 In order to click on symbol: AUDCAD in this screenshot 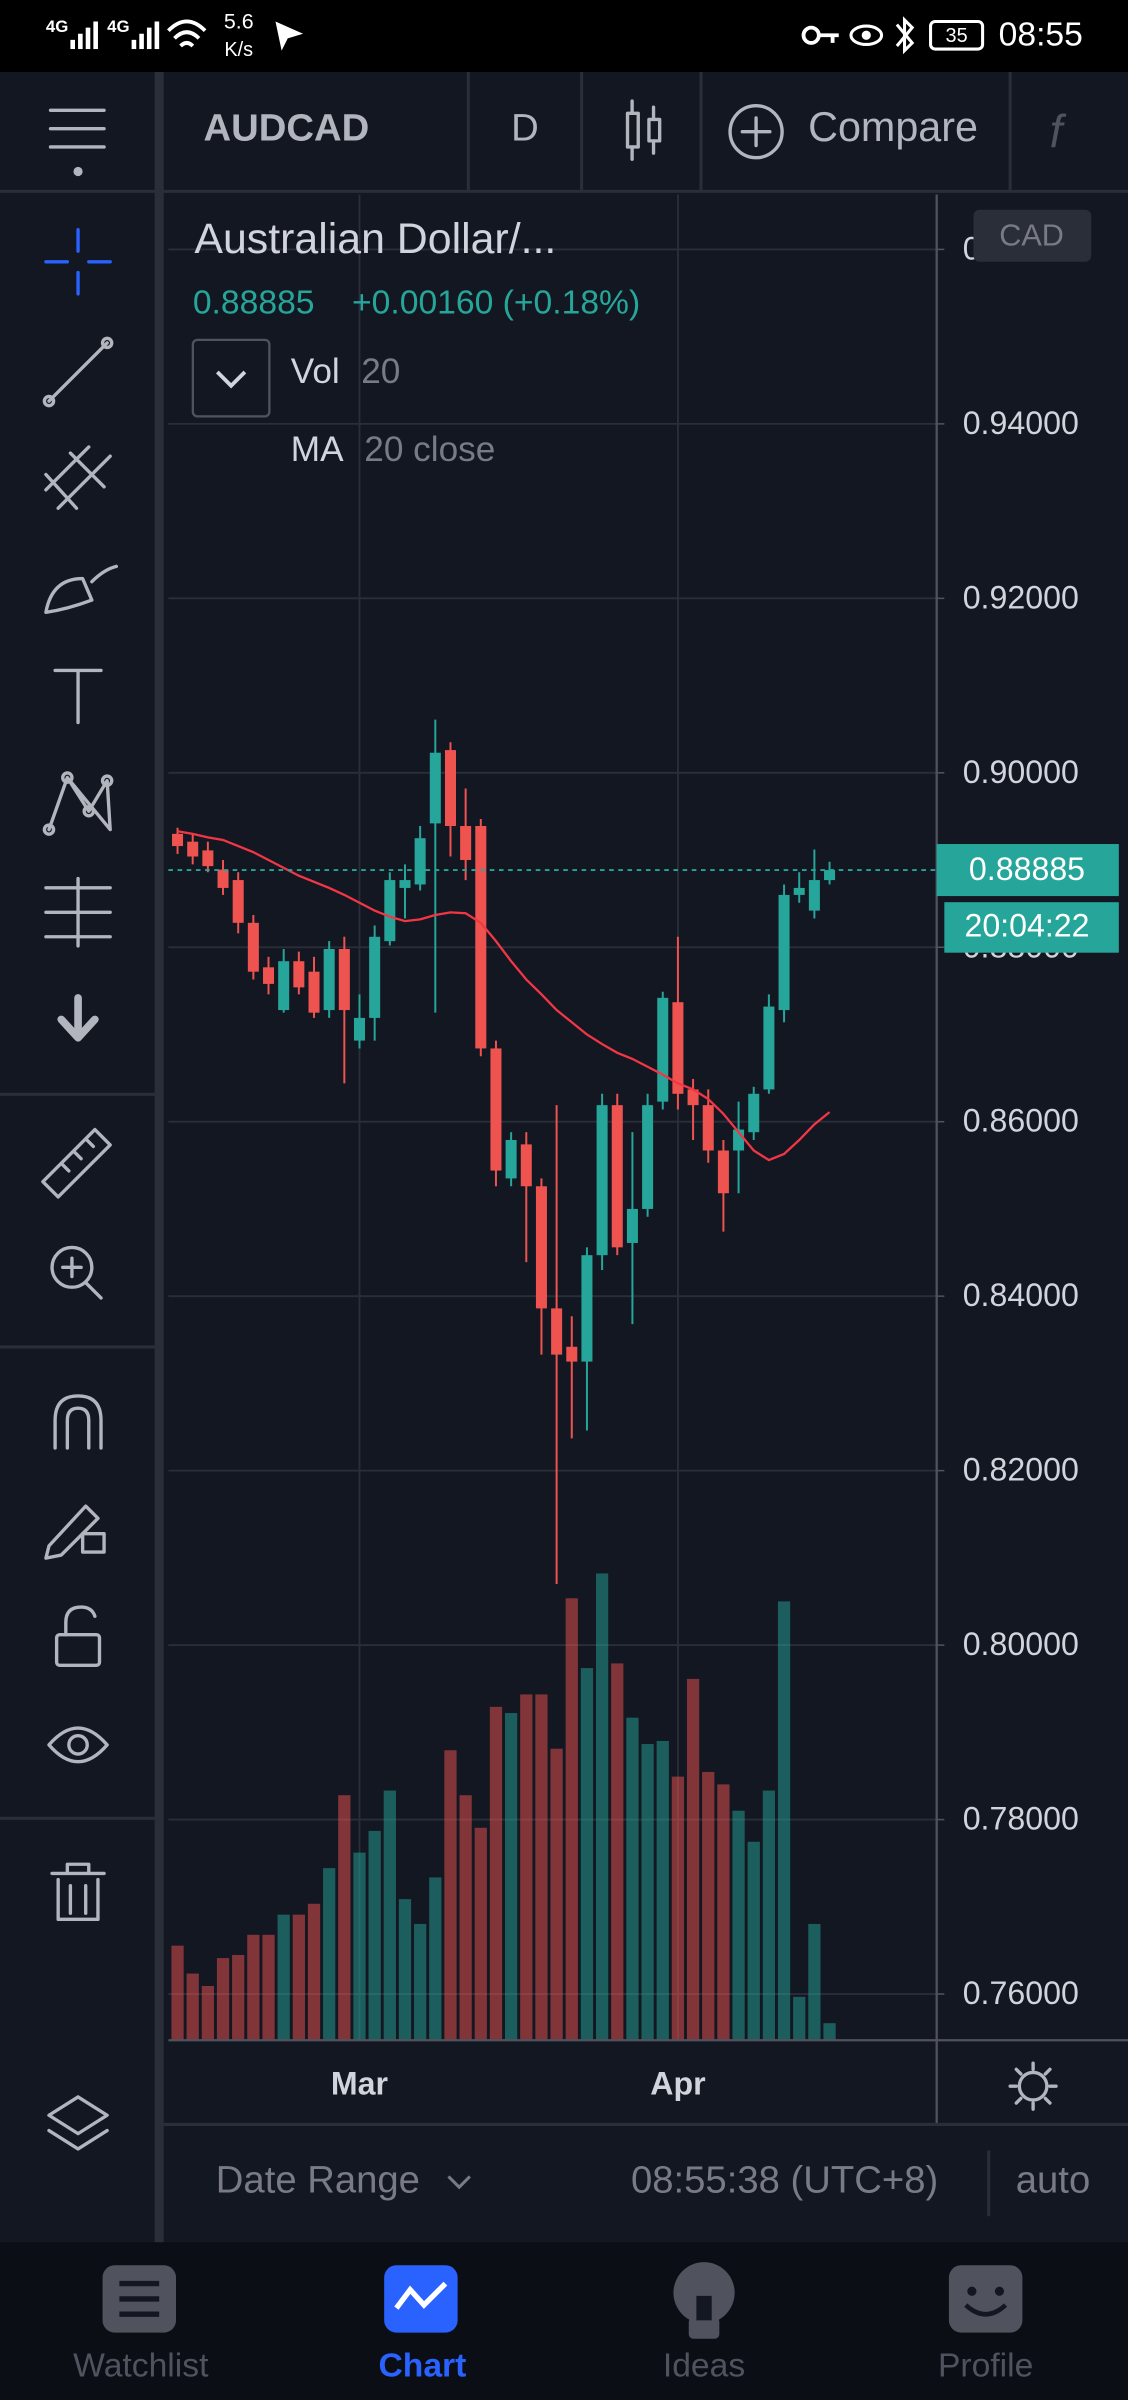, I will do `click(287, 127)`.